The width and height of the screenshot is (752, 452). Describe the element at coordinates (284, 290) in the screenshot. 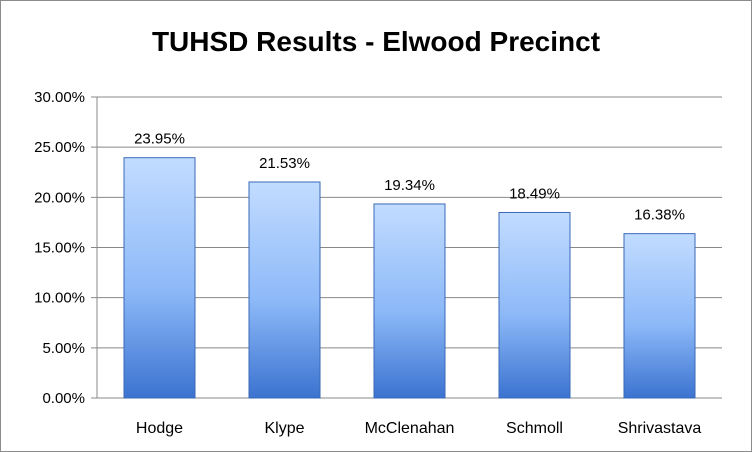

I see `bar-klype` at that location.